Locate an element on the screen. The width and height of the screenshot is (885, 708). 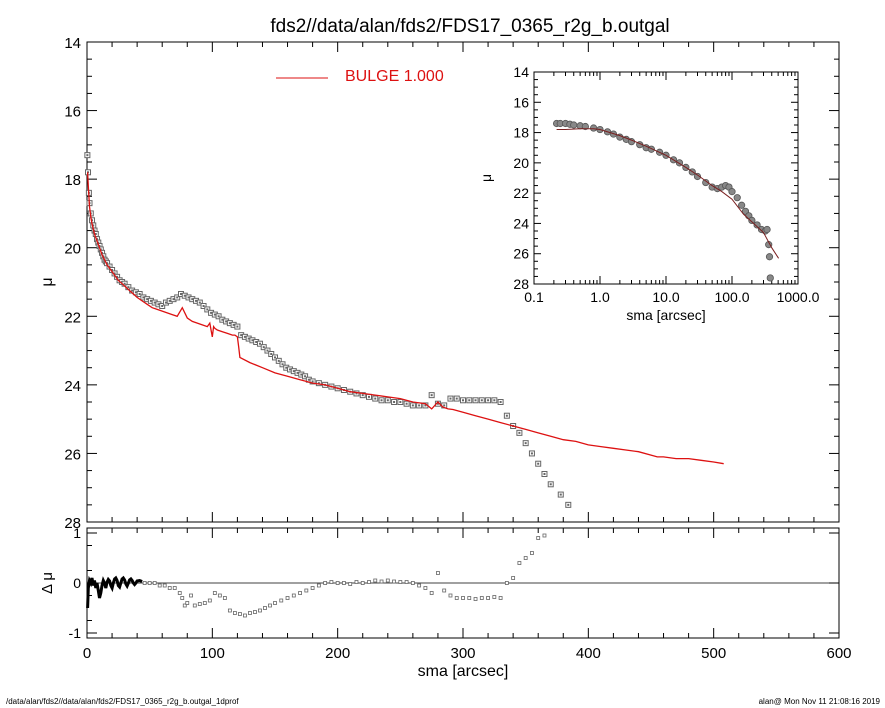
main-y-tick-label: 28 is located at coordinates (72, 523).